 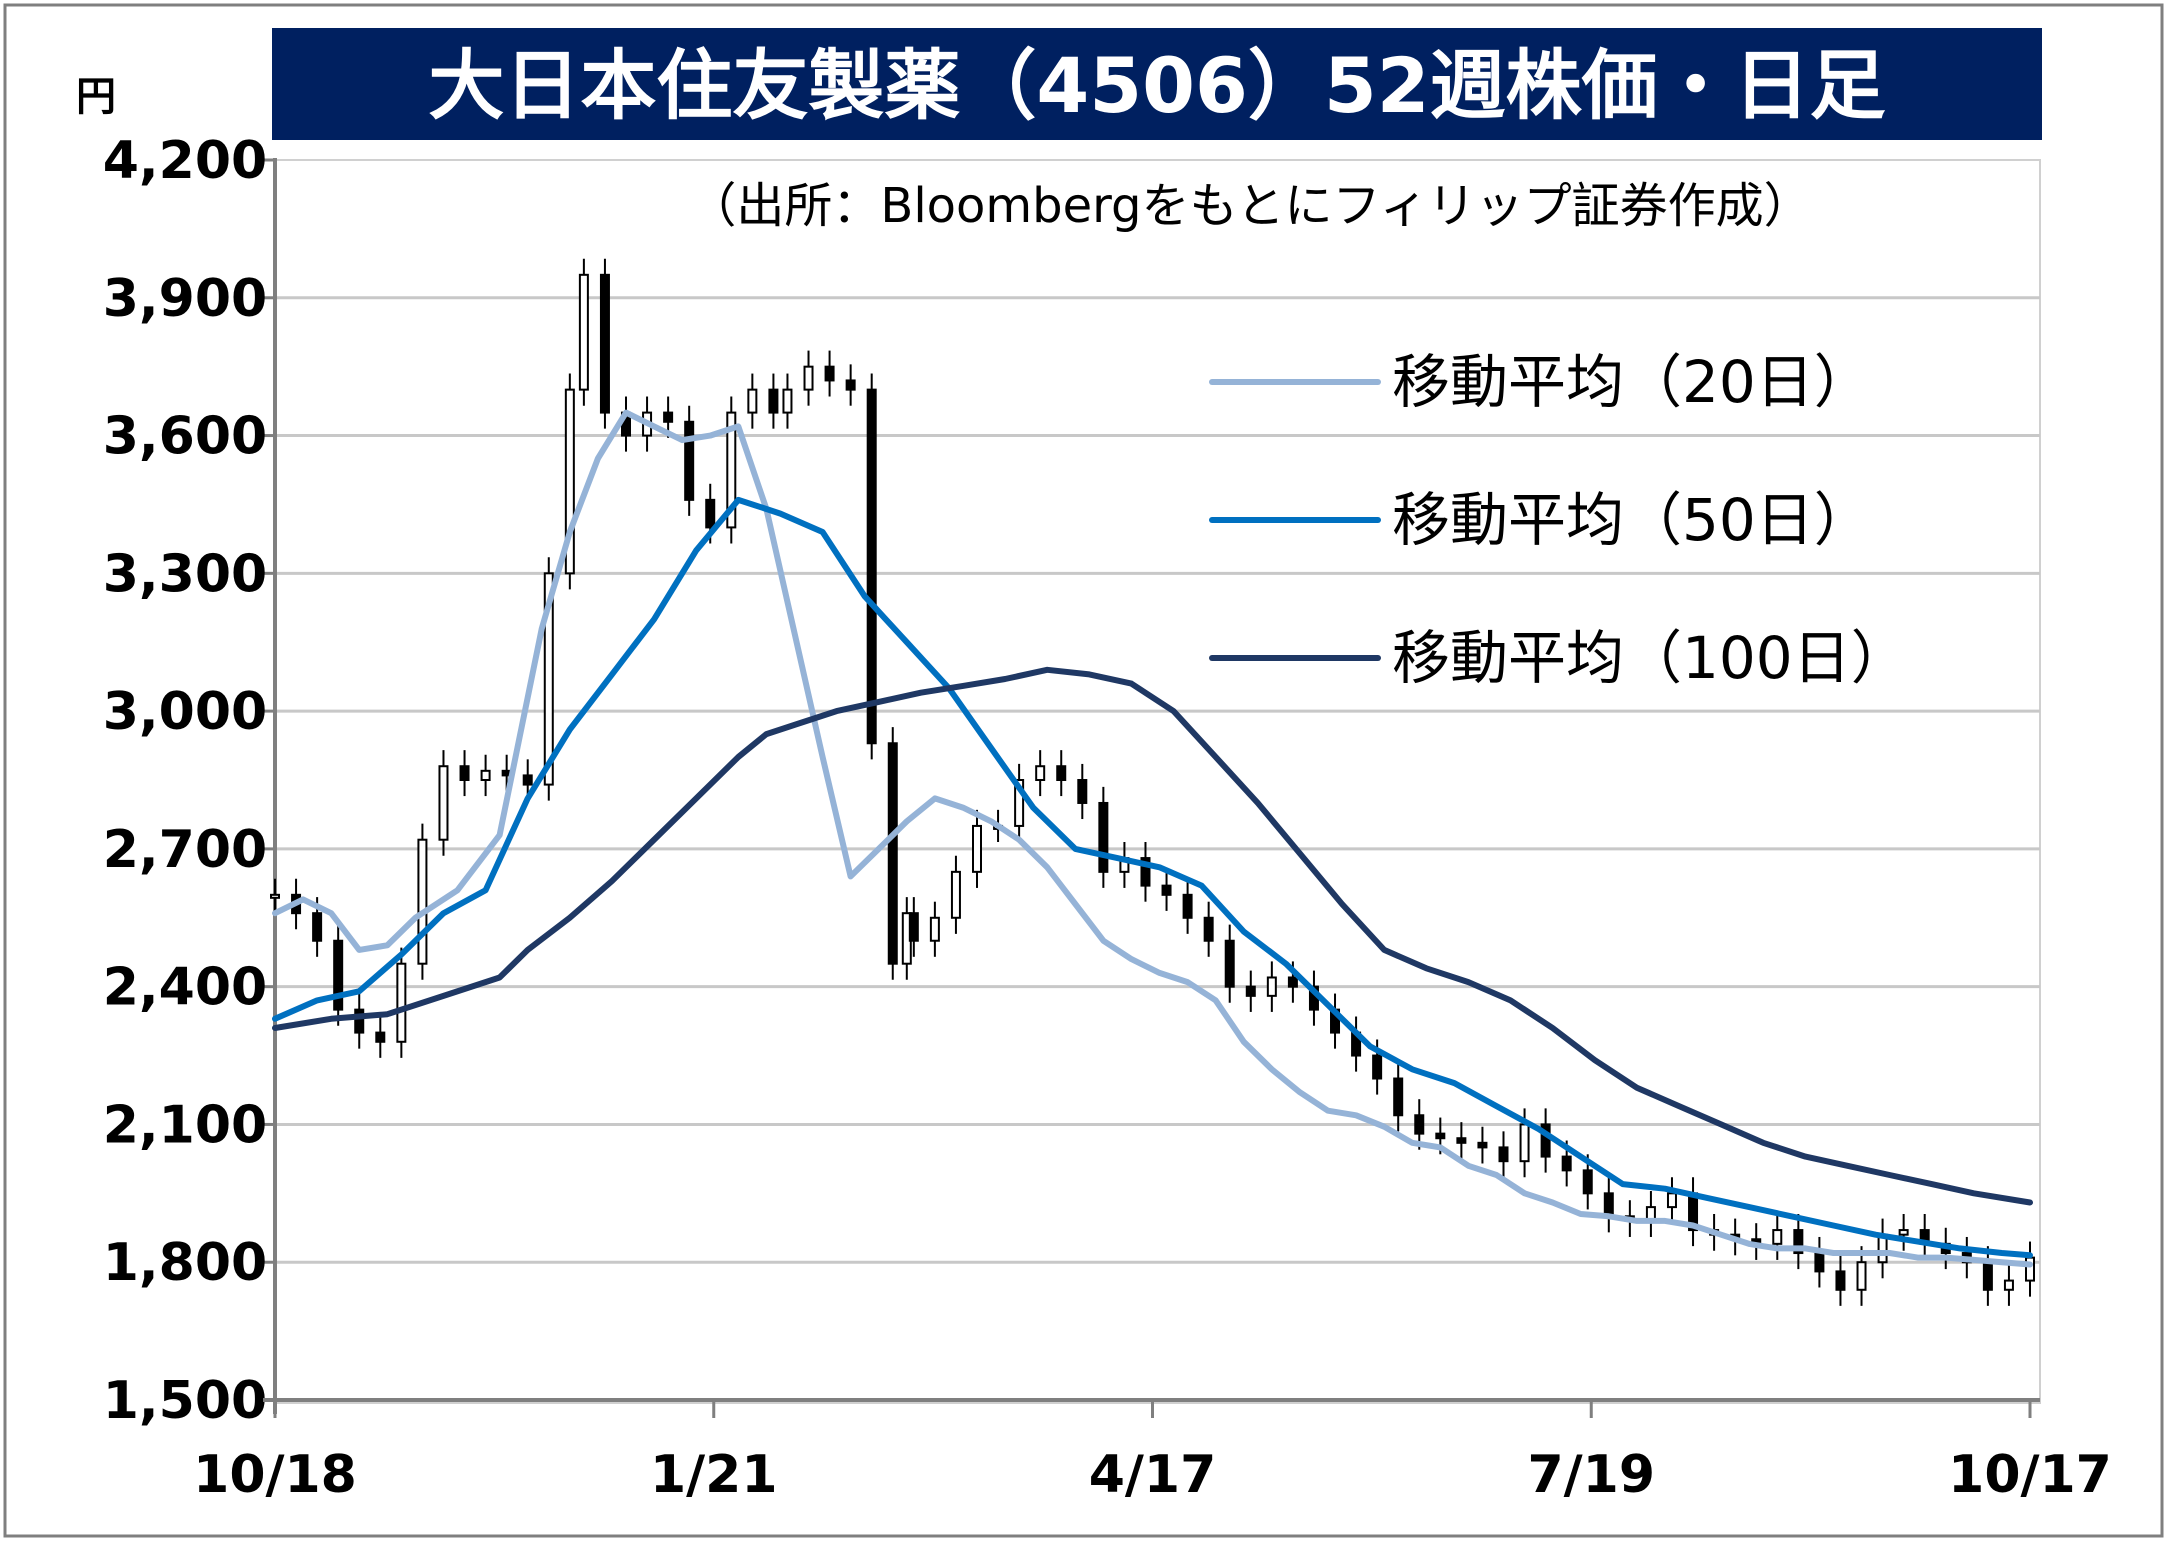 I want to click on y-tick-label-8: 1,800, so click(x=185, y=1263).